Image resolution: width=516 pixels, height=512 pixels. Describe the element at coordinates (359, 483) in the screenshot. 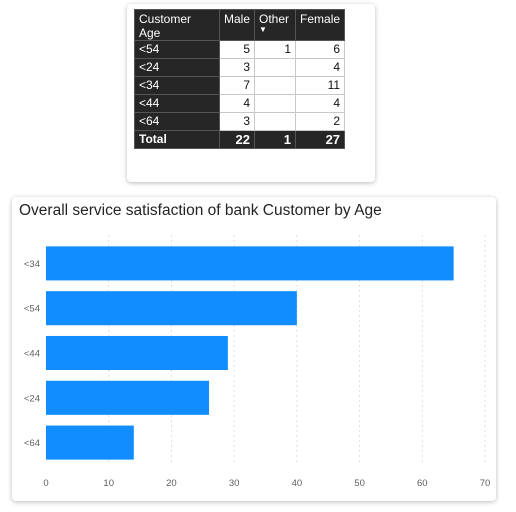

I see `x-tick-label: 50` at that location.